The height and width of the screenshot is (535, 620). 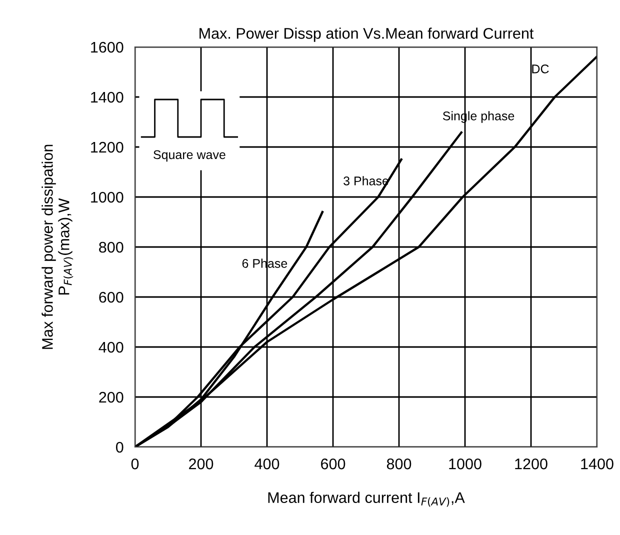 I want to click on y-tick-label: 800, so click(x=111, y=247).